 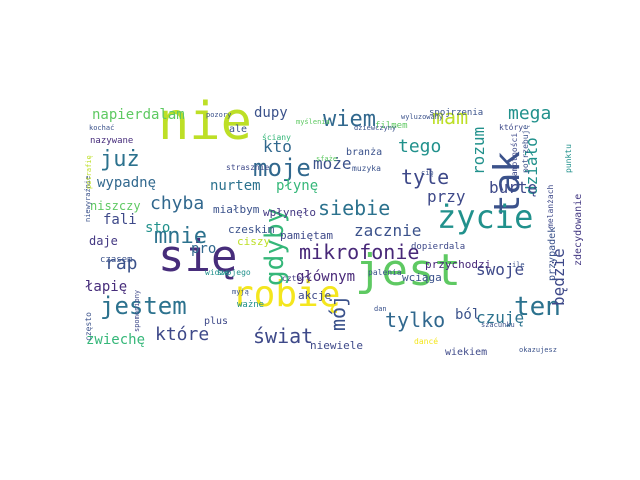 What do you see at coordinates (422, 277) in the screenshot?
I see `word-cloud-word: wciąga` at bounding box center [422, 277].